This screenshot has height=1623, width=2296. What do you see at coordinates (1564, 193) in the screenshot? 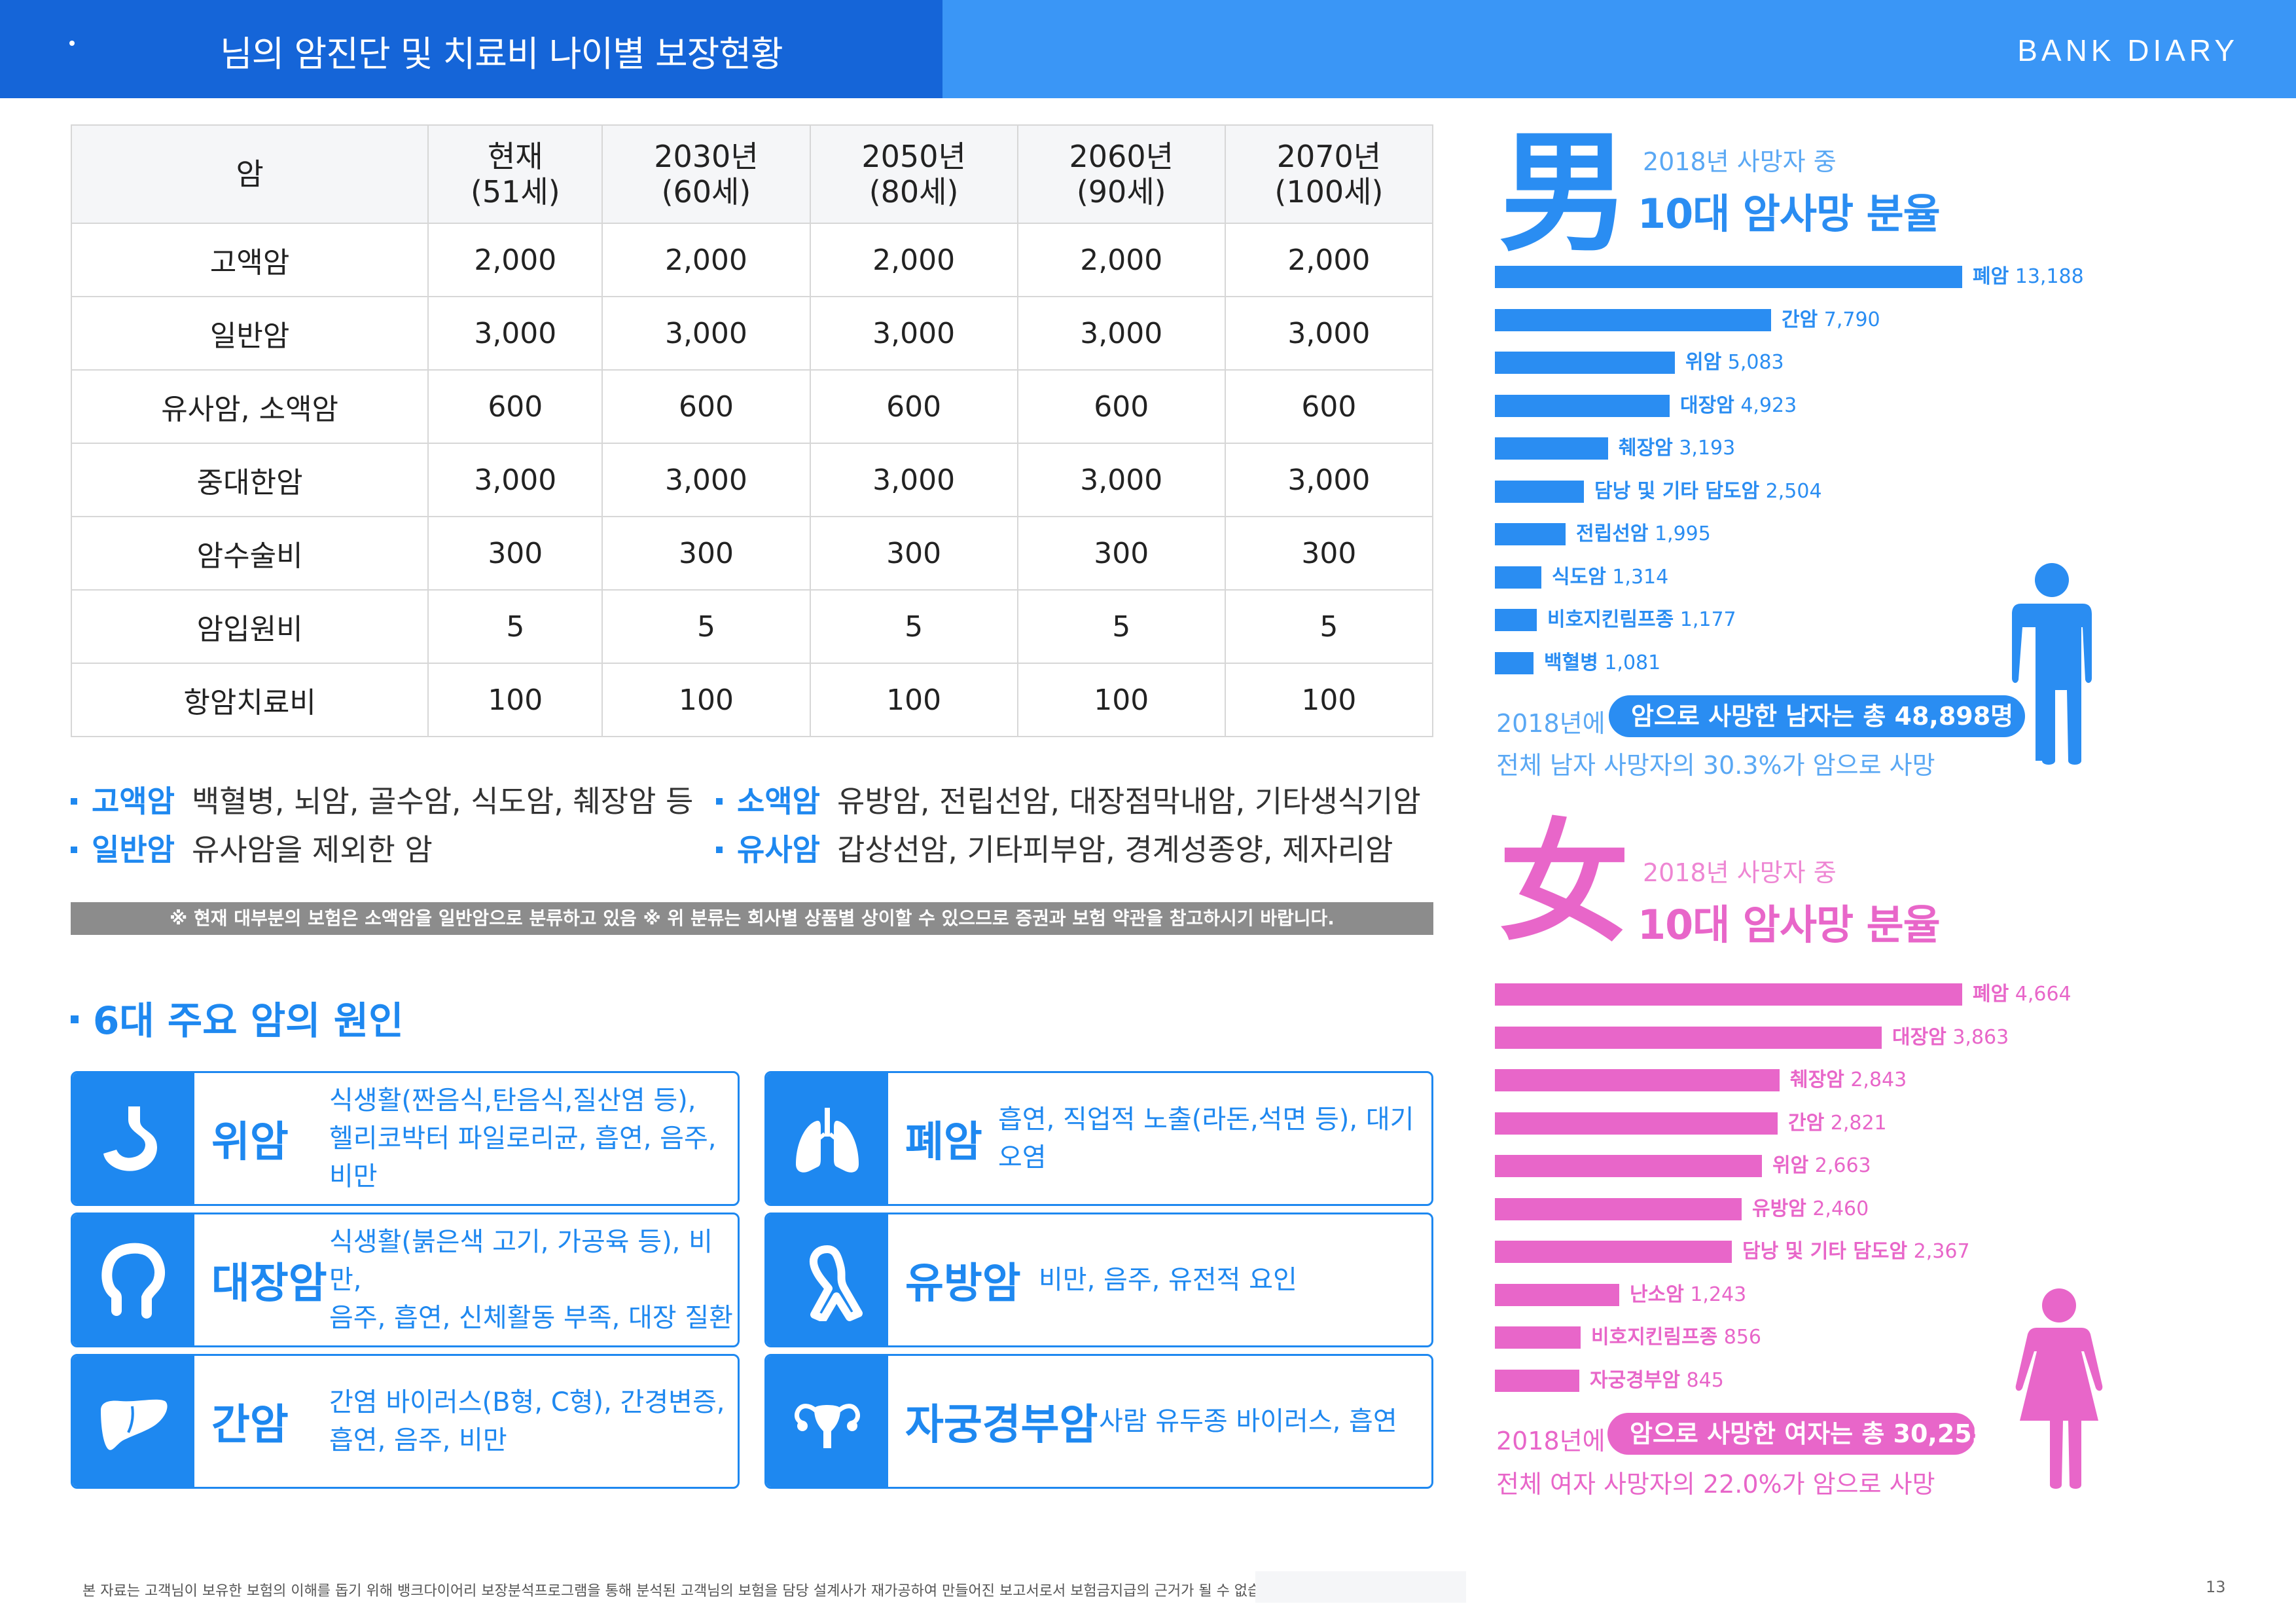
I see `male-hanja: 男` at bounding box center [1564, 193].